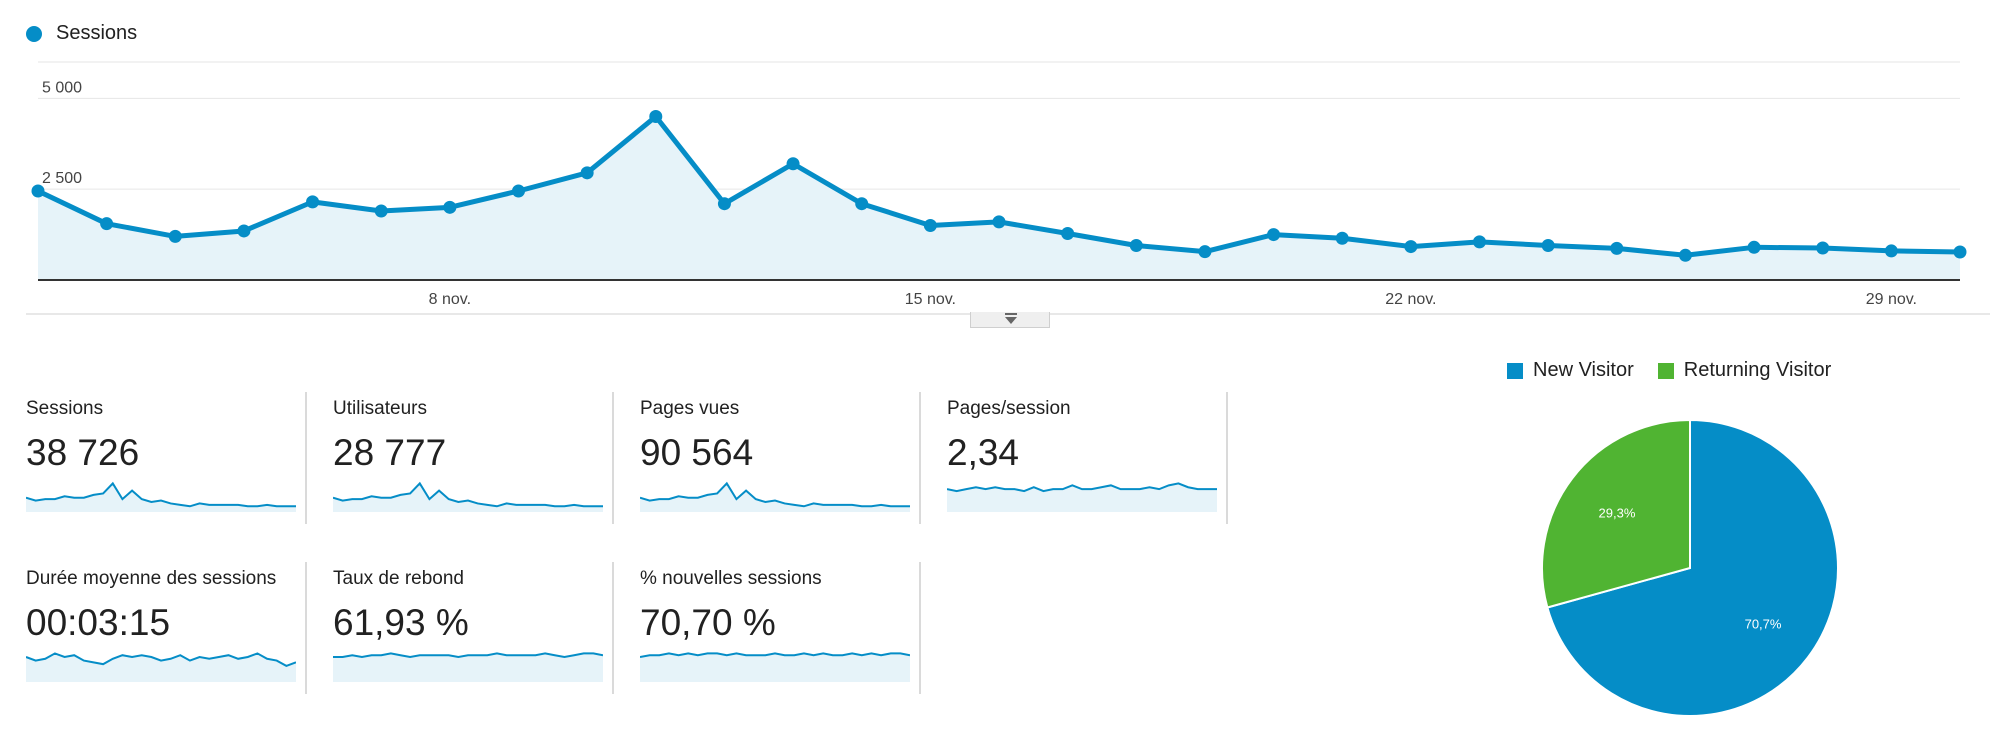 The width and height of the screenshot is (2000, 754). Describe the element at coordinates (98, 622) in the screenshot. I see `metric-value: 00:03:15` at that location.